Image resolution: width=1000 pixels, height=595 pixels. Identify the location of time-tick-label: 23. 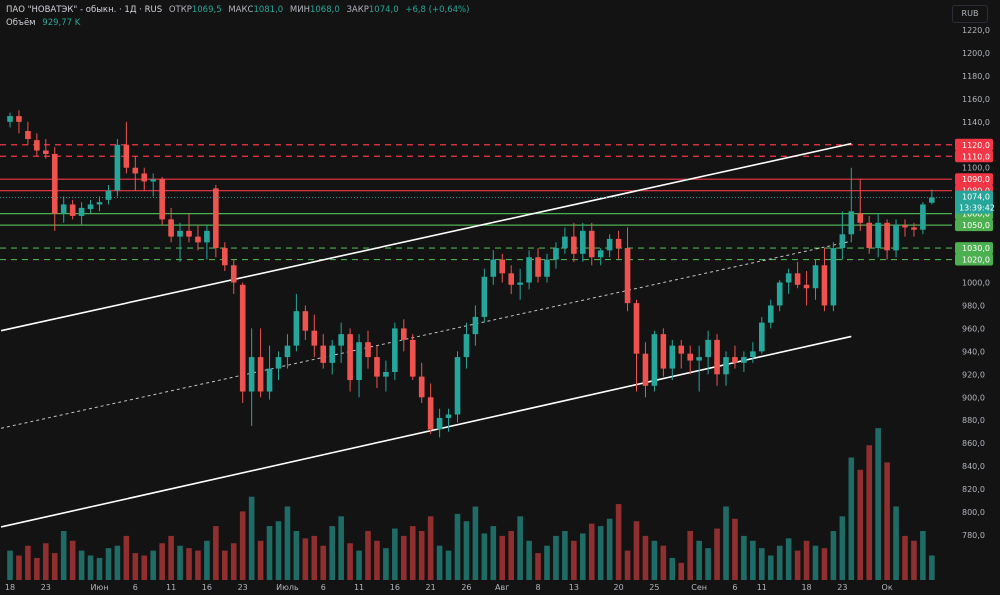
(243, 587).